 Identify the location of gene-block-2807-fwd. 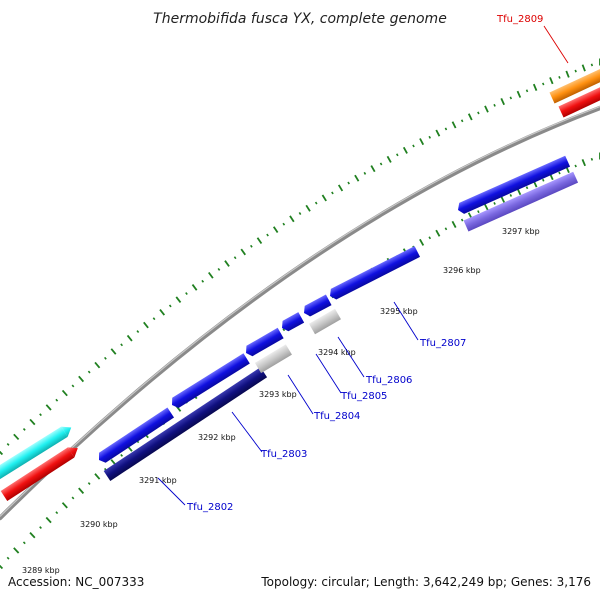
(374, 273).